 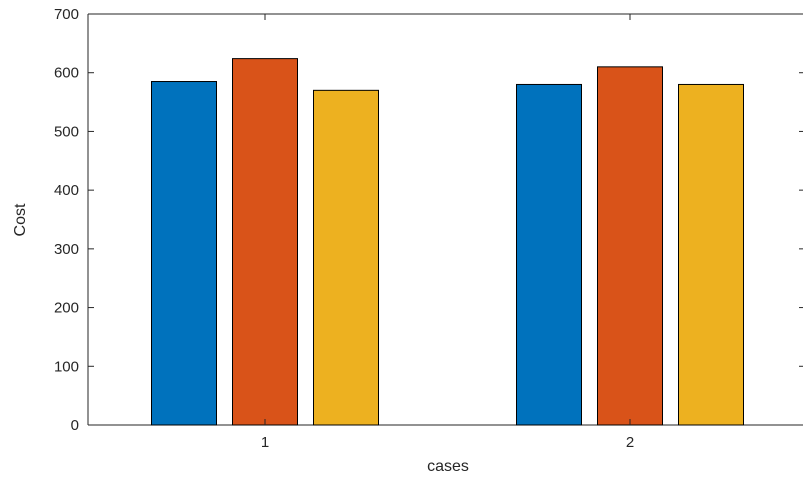 I want to click on y-tick-label: 100, so click(x=66, y=366).